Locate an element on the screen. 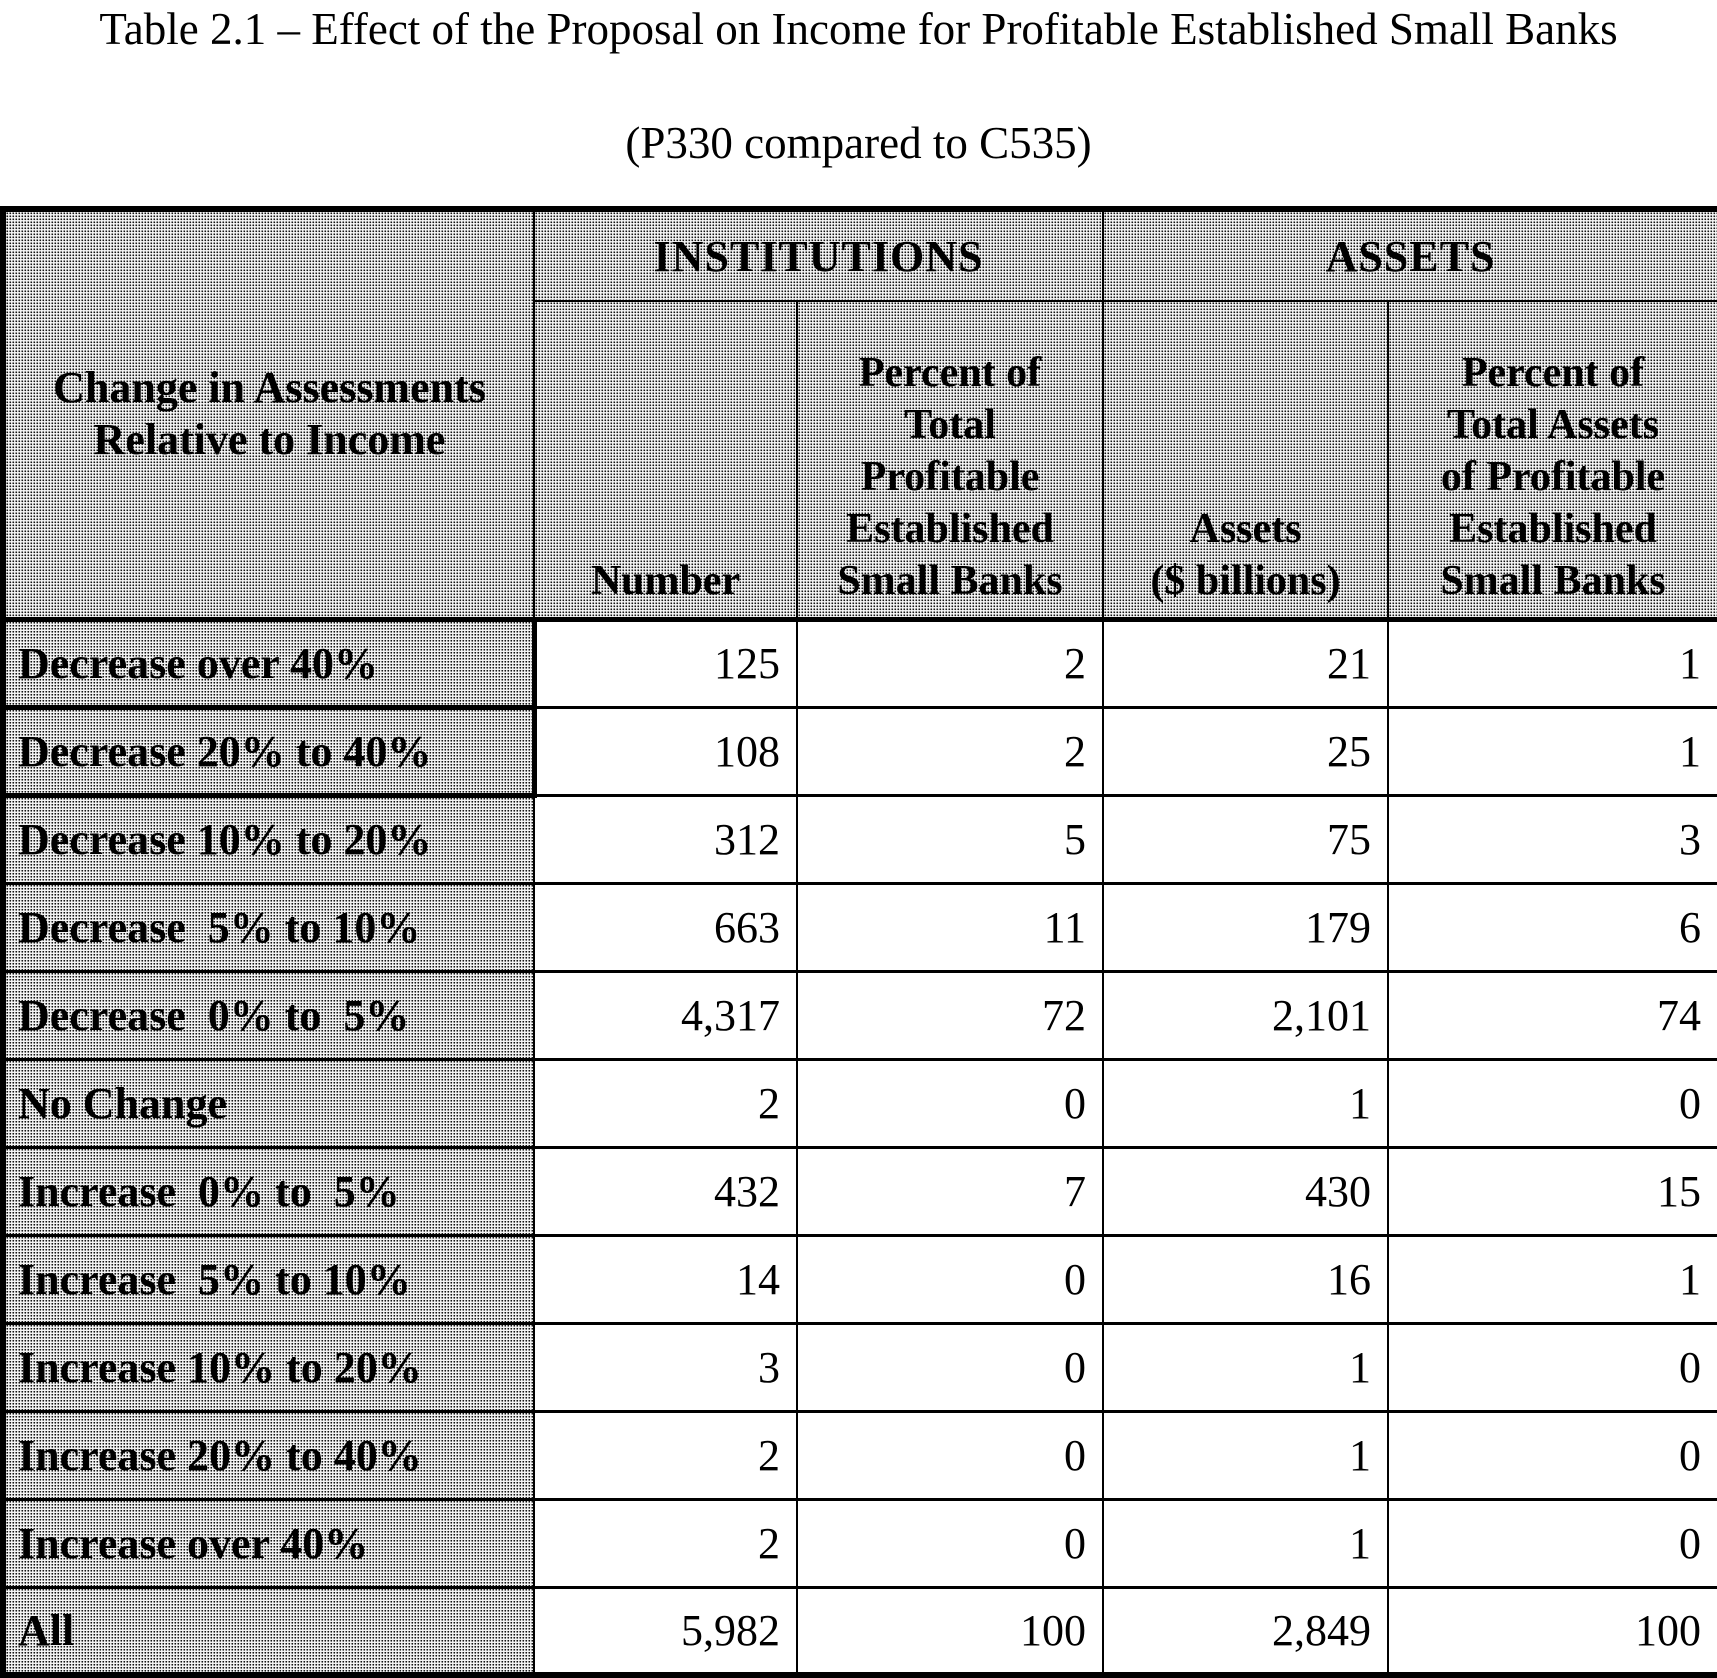  table-row: Increase 5% to 10% 14 0 16 1 is located at coordinates (859, 1279).